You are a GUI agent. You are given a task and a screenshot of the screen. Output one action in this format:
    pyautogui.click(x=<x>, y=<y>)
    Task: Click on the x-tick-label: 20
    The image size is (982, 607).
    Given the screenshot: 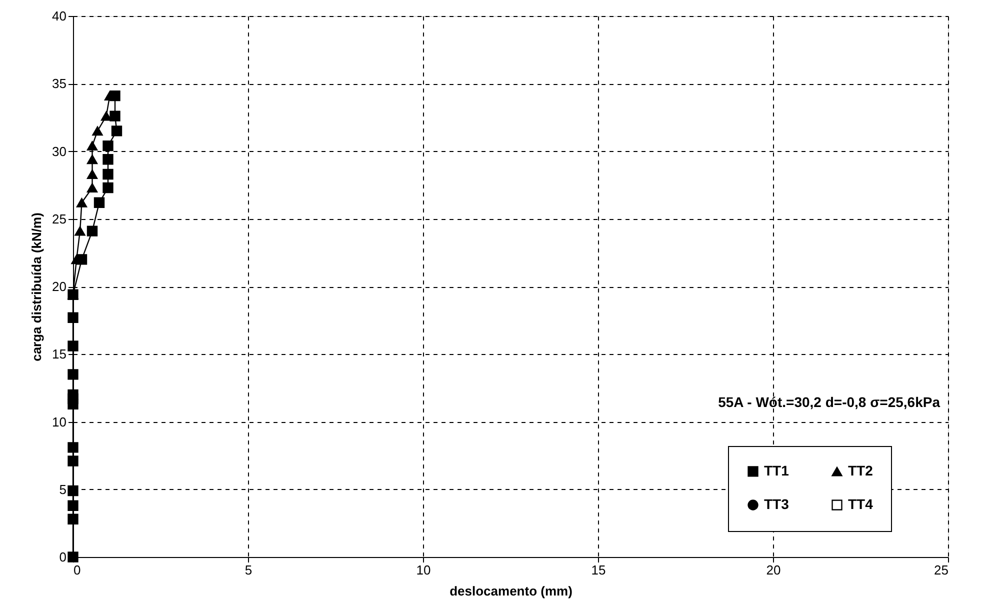 What is the action you would take?
    pyautogui.click(x=773, y=570)
    